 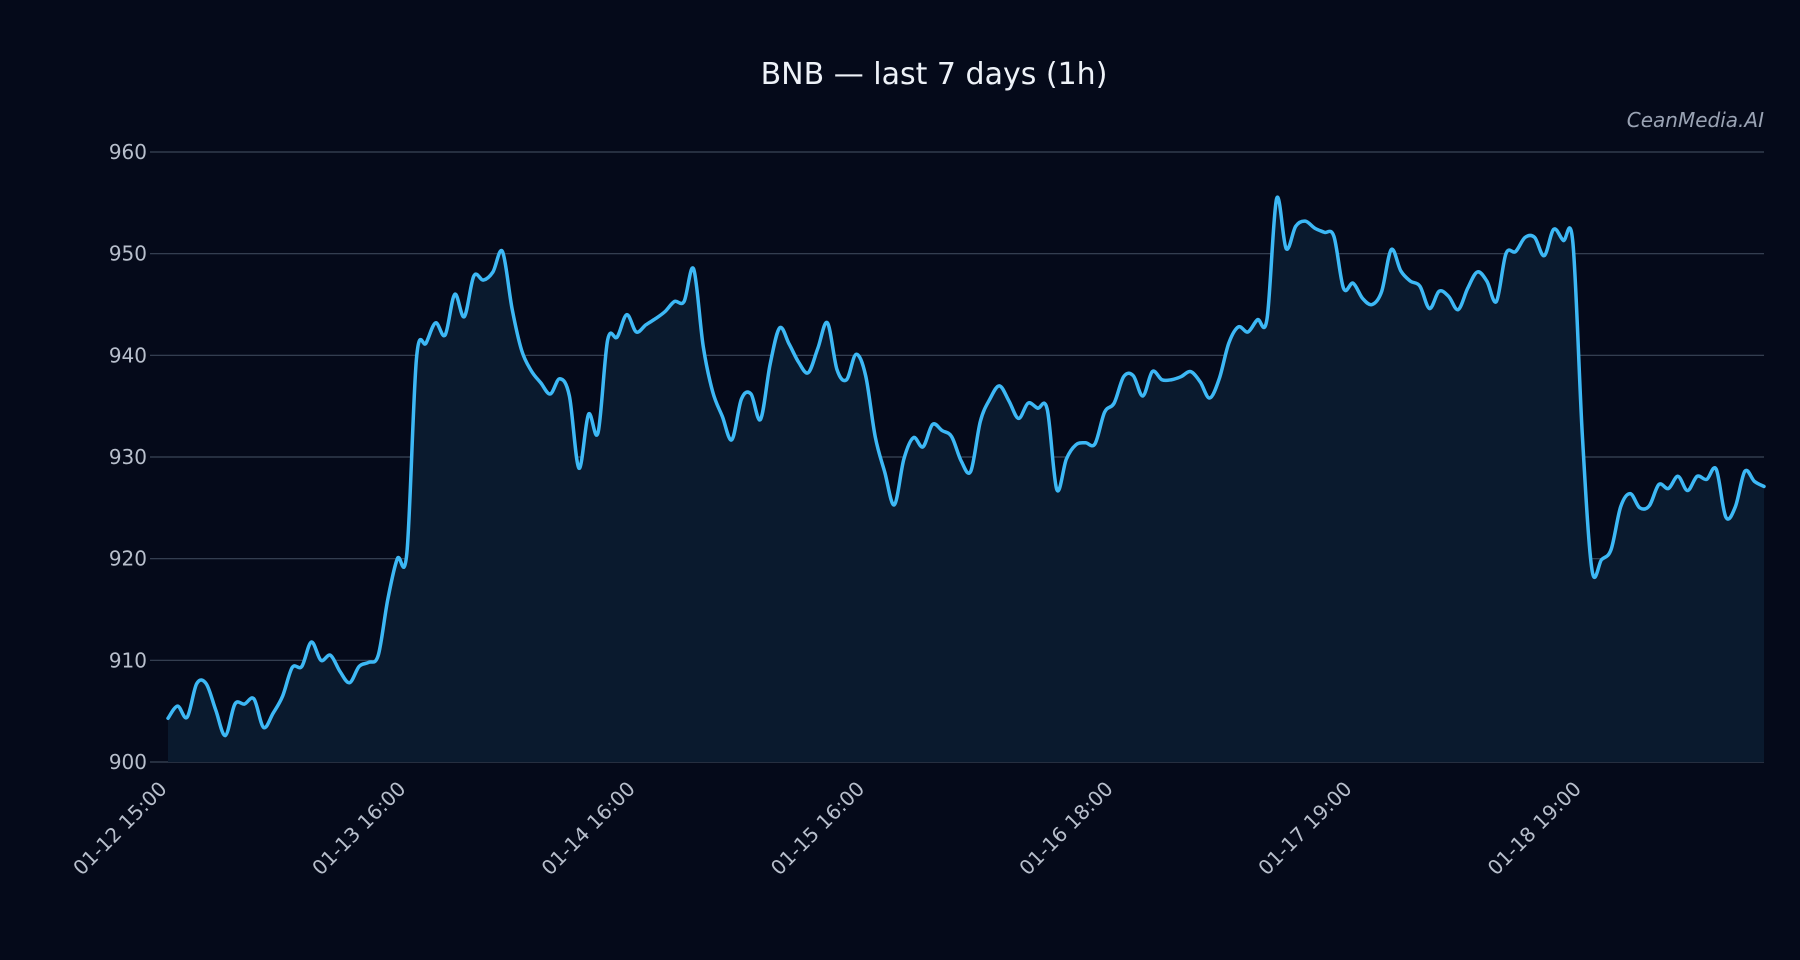 I want to click on x-tick-label: 01-12 15:00, so click(x=119, y=828).